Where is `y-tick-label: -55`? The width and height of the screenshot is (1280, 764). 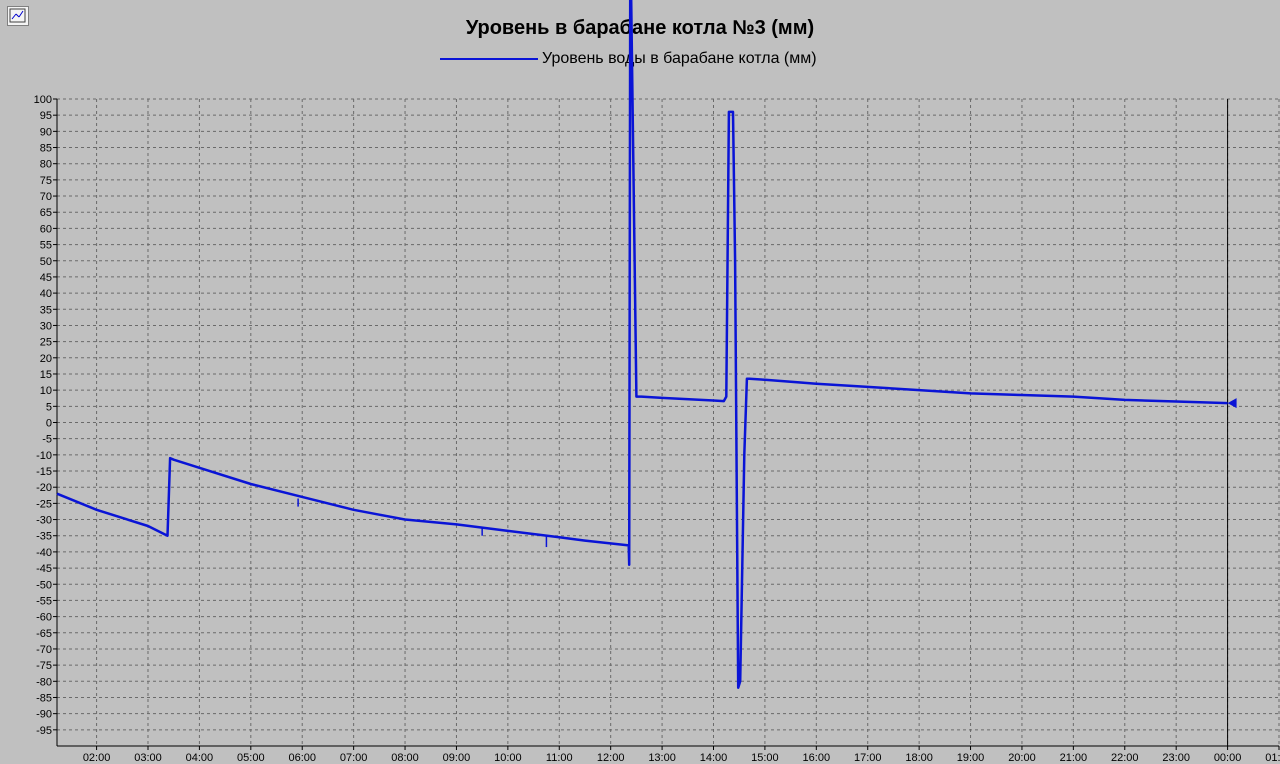 y-tick-label: -55 is located at coordinates (44, 601).